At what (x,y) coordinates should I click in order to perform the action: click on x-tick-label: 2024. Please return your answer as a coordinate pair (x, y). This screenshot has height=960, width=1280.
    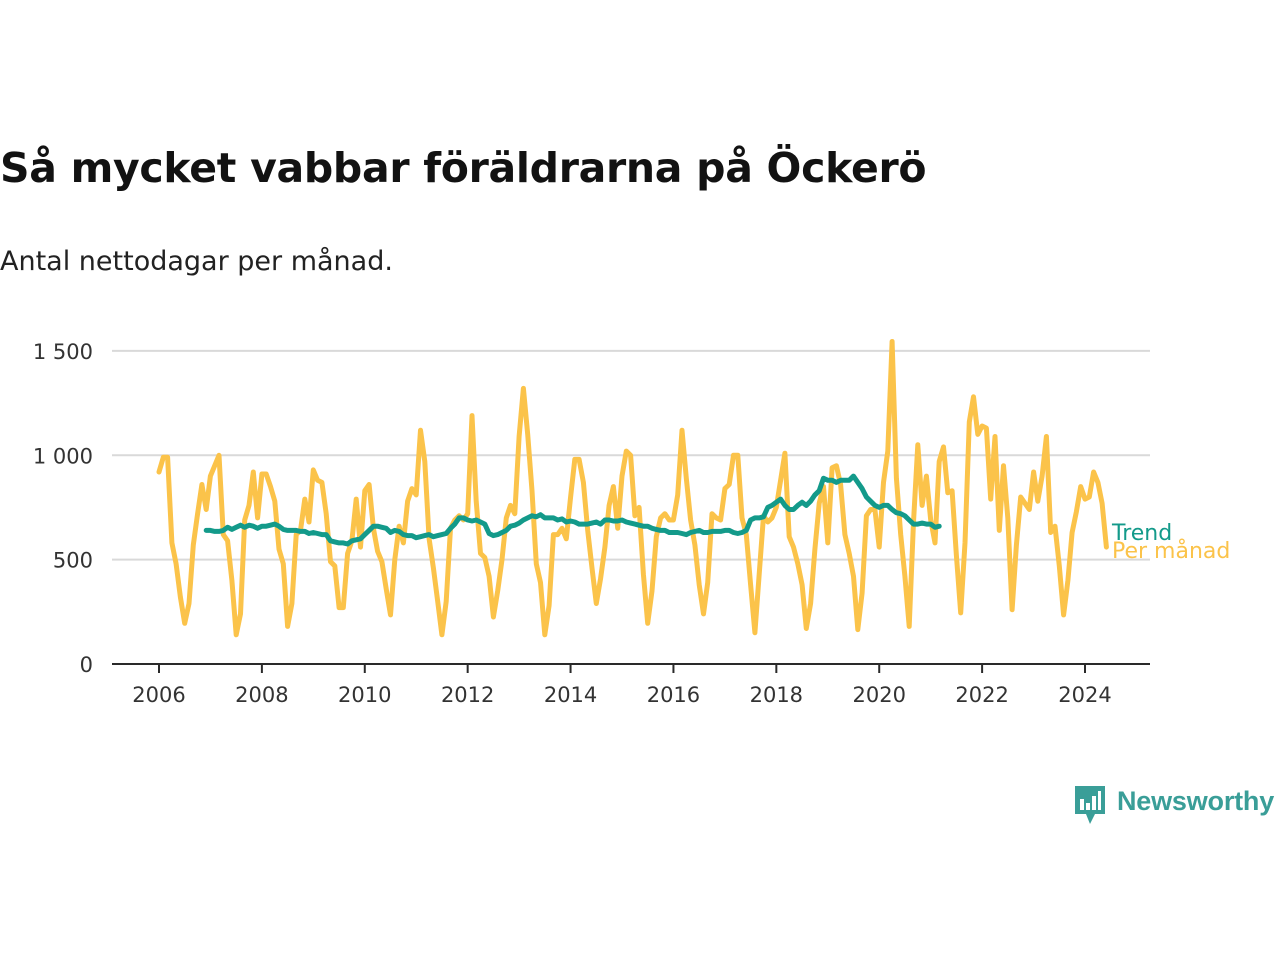
    Looking at the image, I should click on (1084, 695).